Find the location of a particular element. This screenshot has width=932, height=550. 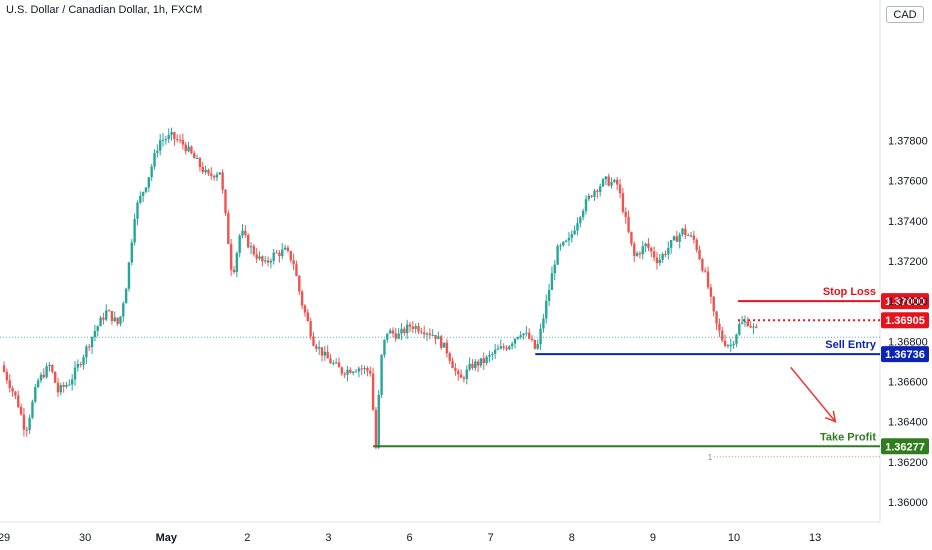

y-tick-label: 1.36800 is located at coordinates (908, 342).